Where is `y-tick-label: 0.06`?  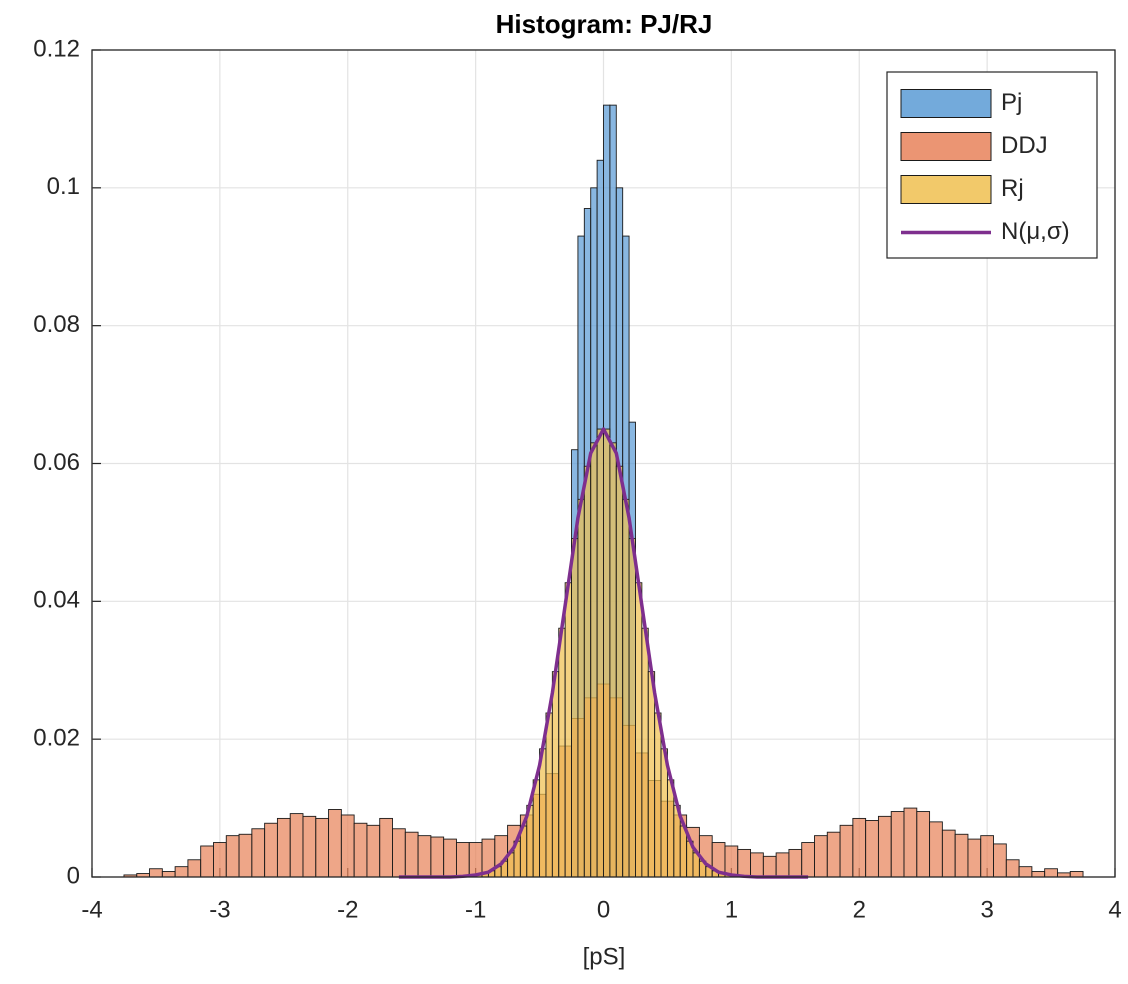 y-tick-label: 0.06 is located at coordinates (56, 462).